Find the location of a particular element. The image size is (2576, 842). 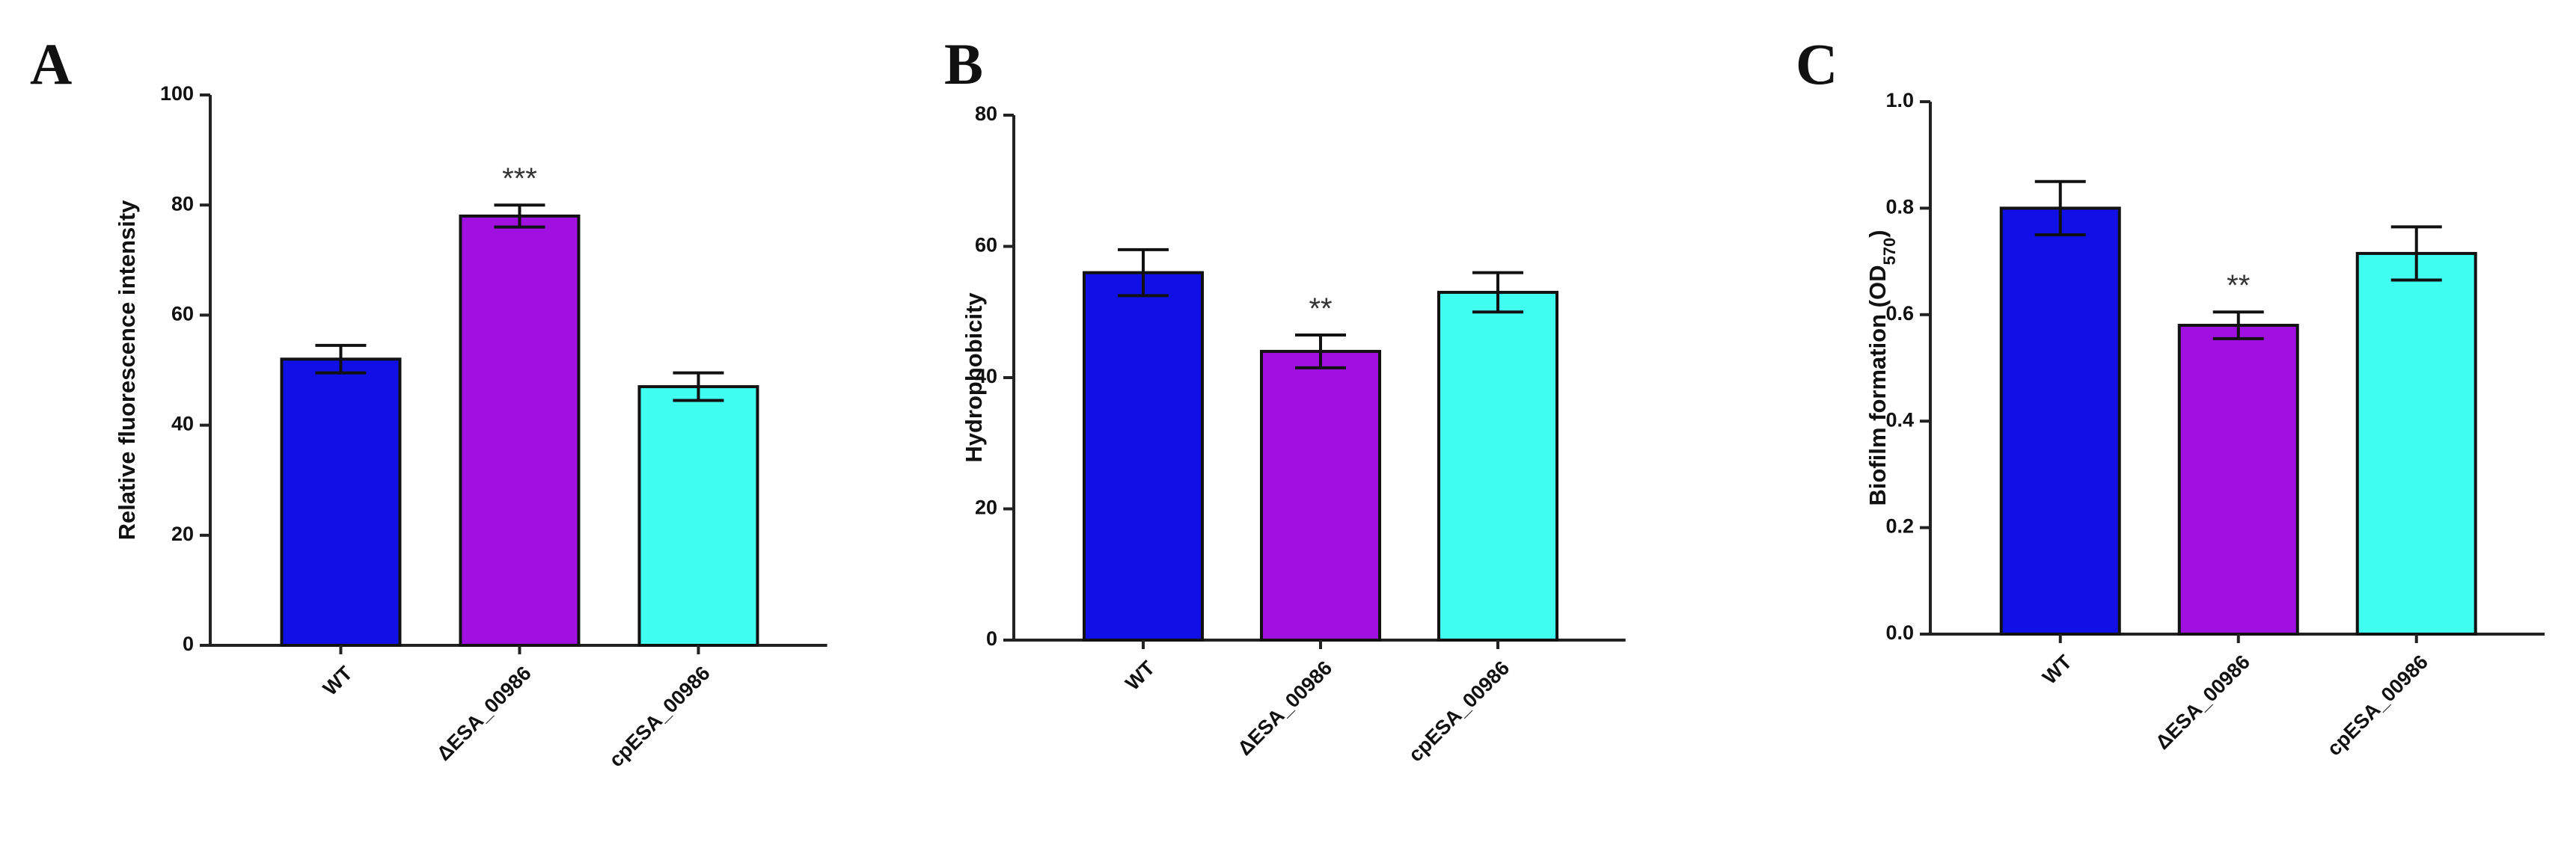

y-axis-label: Biofilm formation (OD570) is located at coordinates (1881, 367).